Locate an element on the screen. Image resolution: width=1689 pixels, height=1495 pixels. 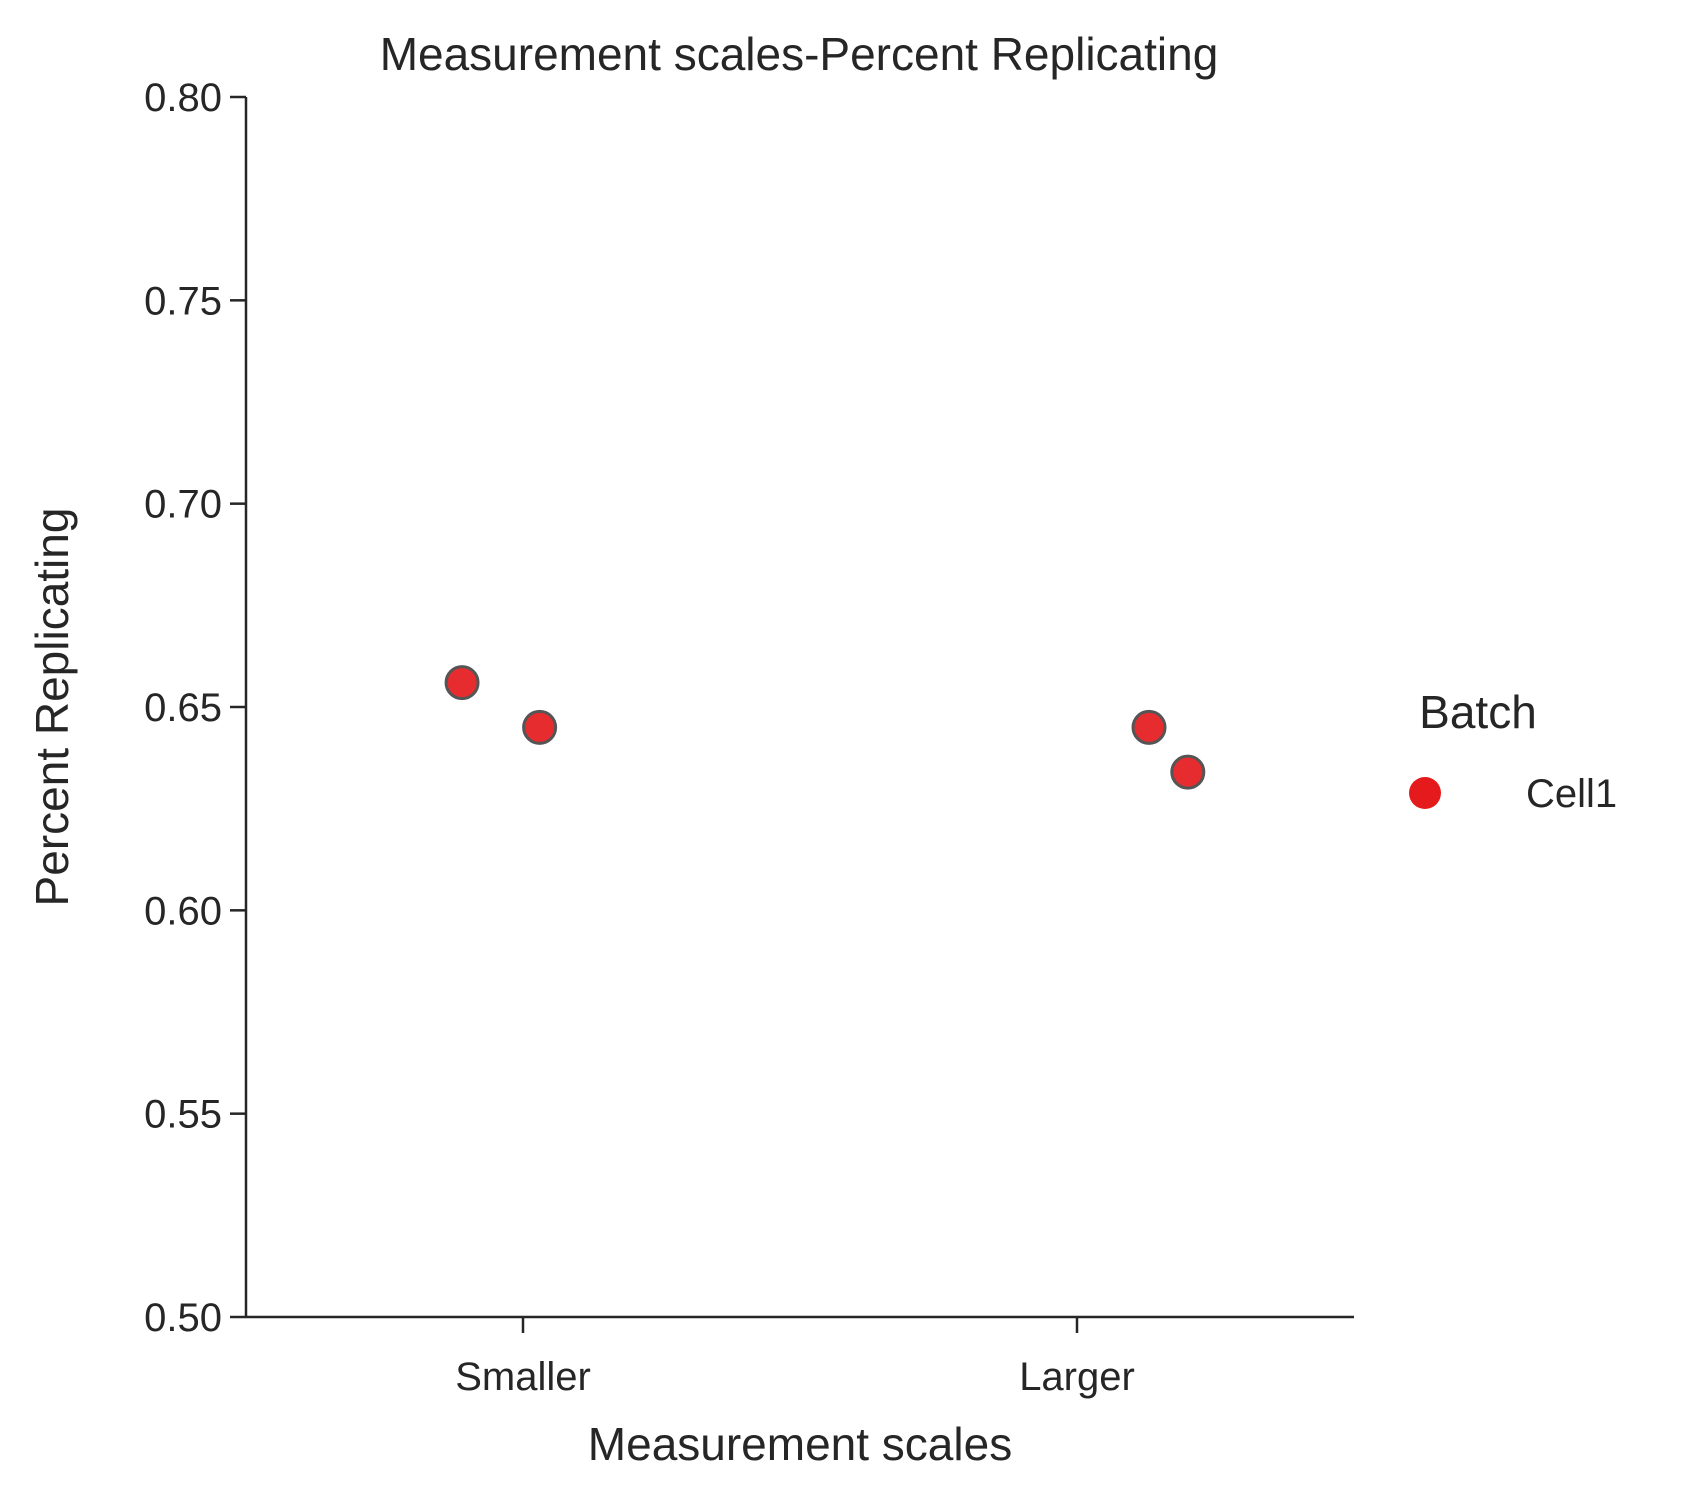
x-tick-label: Smaller is located at coordinates (523, 1377).